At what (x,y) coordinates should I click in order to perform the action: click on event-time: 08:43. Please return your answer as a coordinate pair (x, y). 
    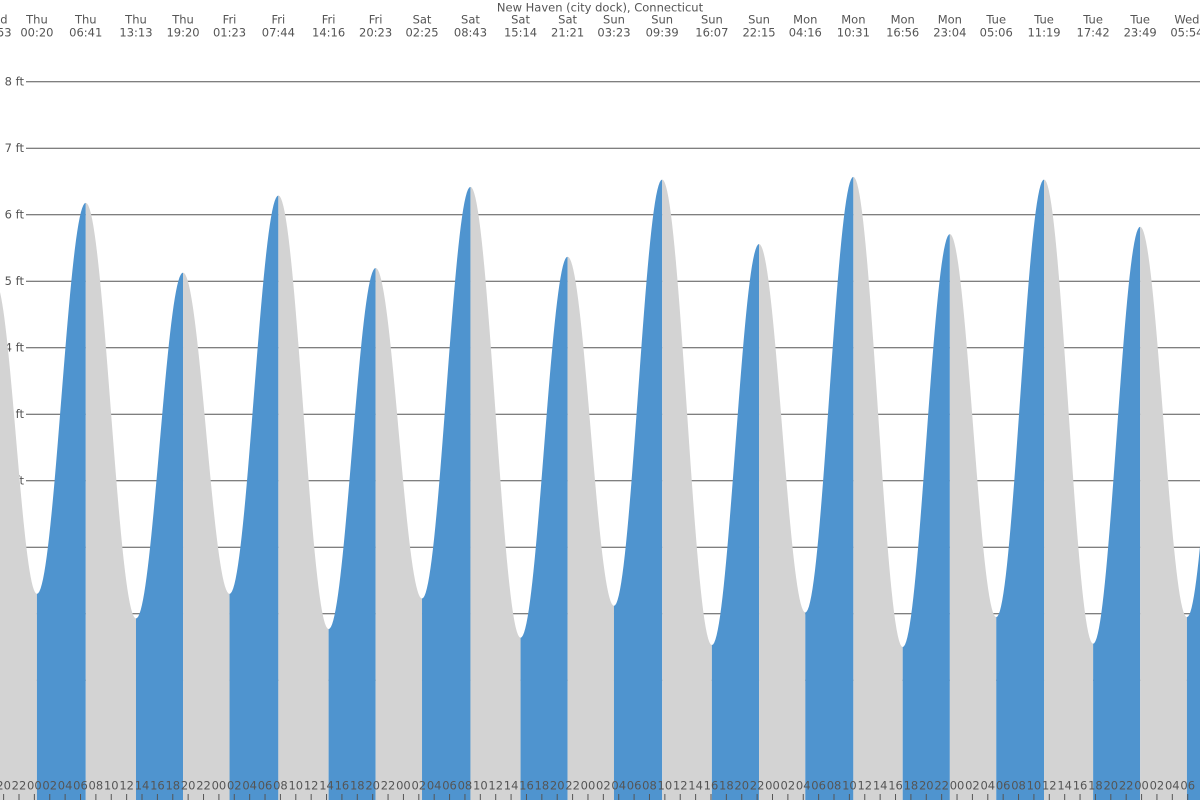
    Looking at the image, I should click on (470, 33).